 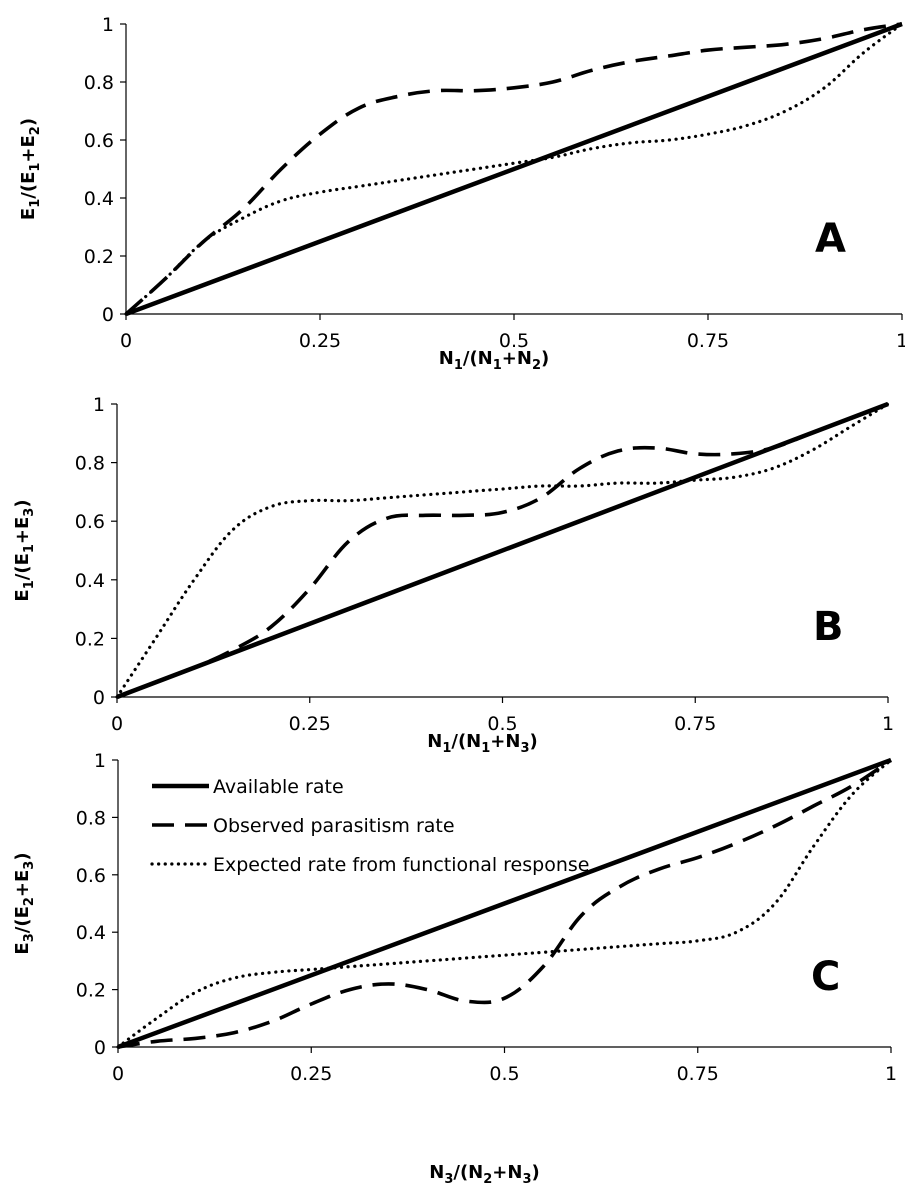 What do you see at coordinates (278, 787) in the screenshot?
I see `legend-label: Available rate` at bounding box center [278, 787].